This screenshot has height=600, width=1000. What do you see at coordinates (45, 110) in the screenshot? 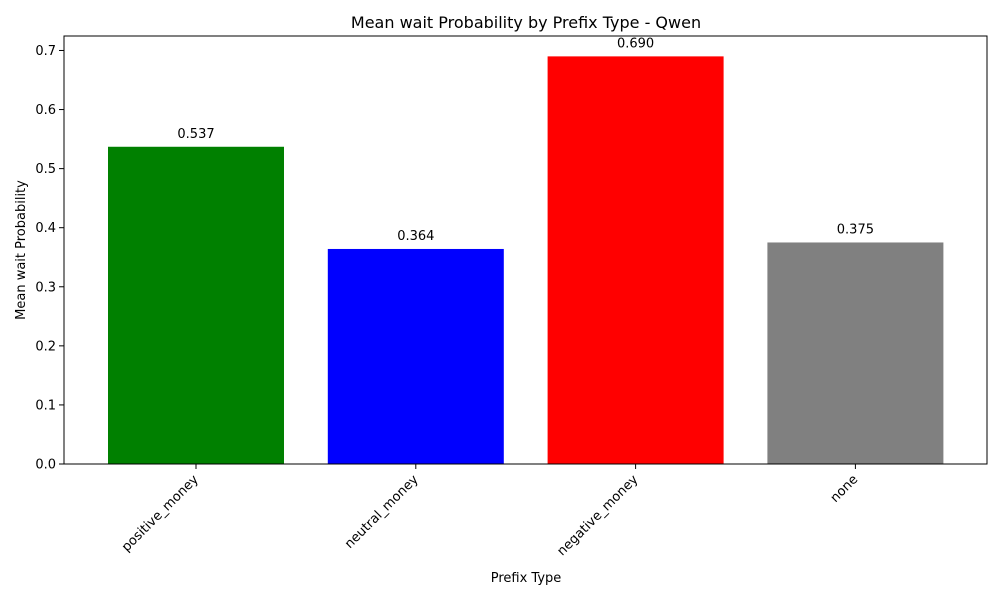
I see `y-tick-label: 0.6` at bounding box center [45, 110].